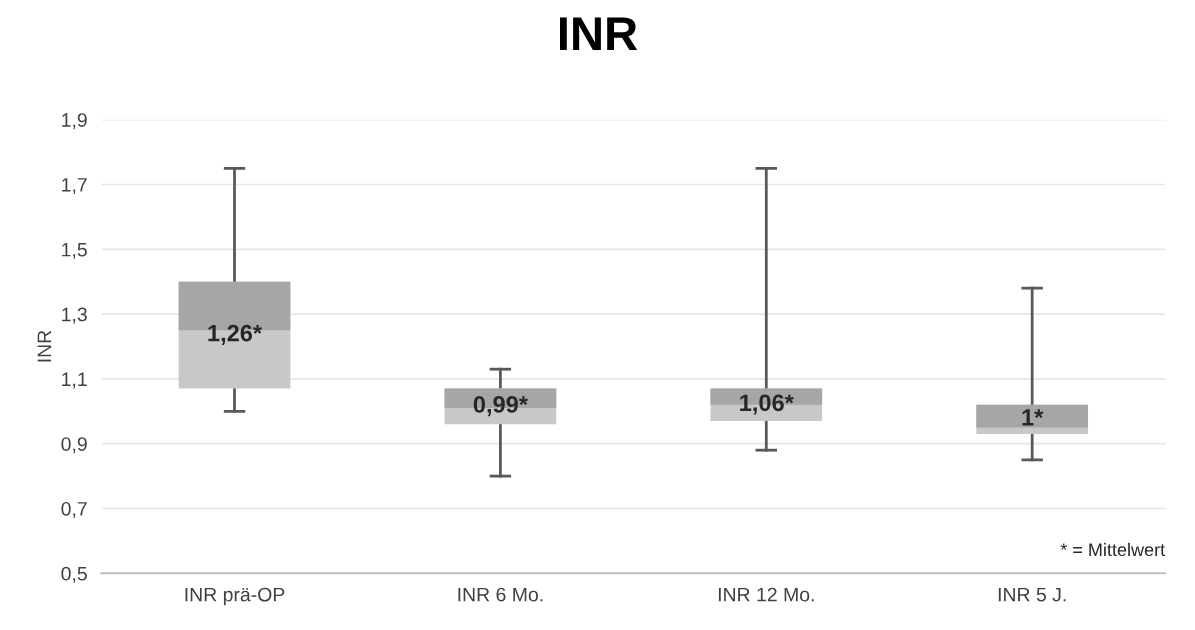  What do you see at coordinates (44, 346) in the screenshot?
I see `y-axis-title: INR` at bounding box center [44, 346].